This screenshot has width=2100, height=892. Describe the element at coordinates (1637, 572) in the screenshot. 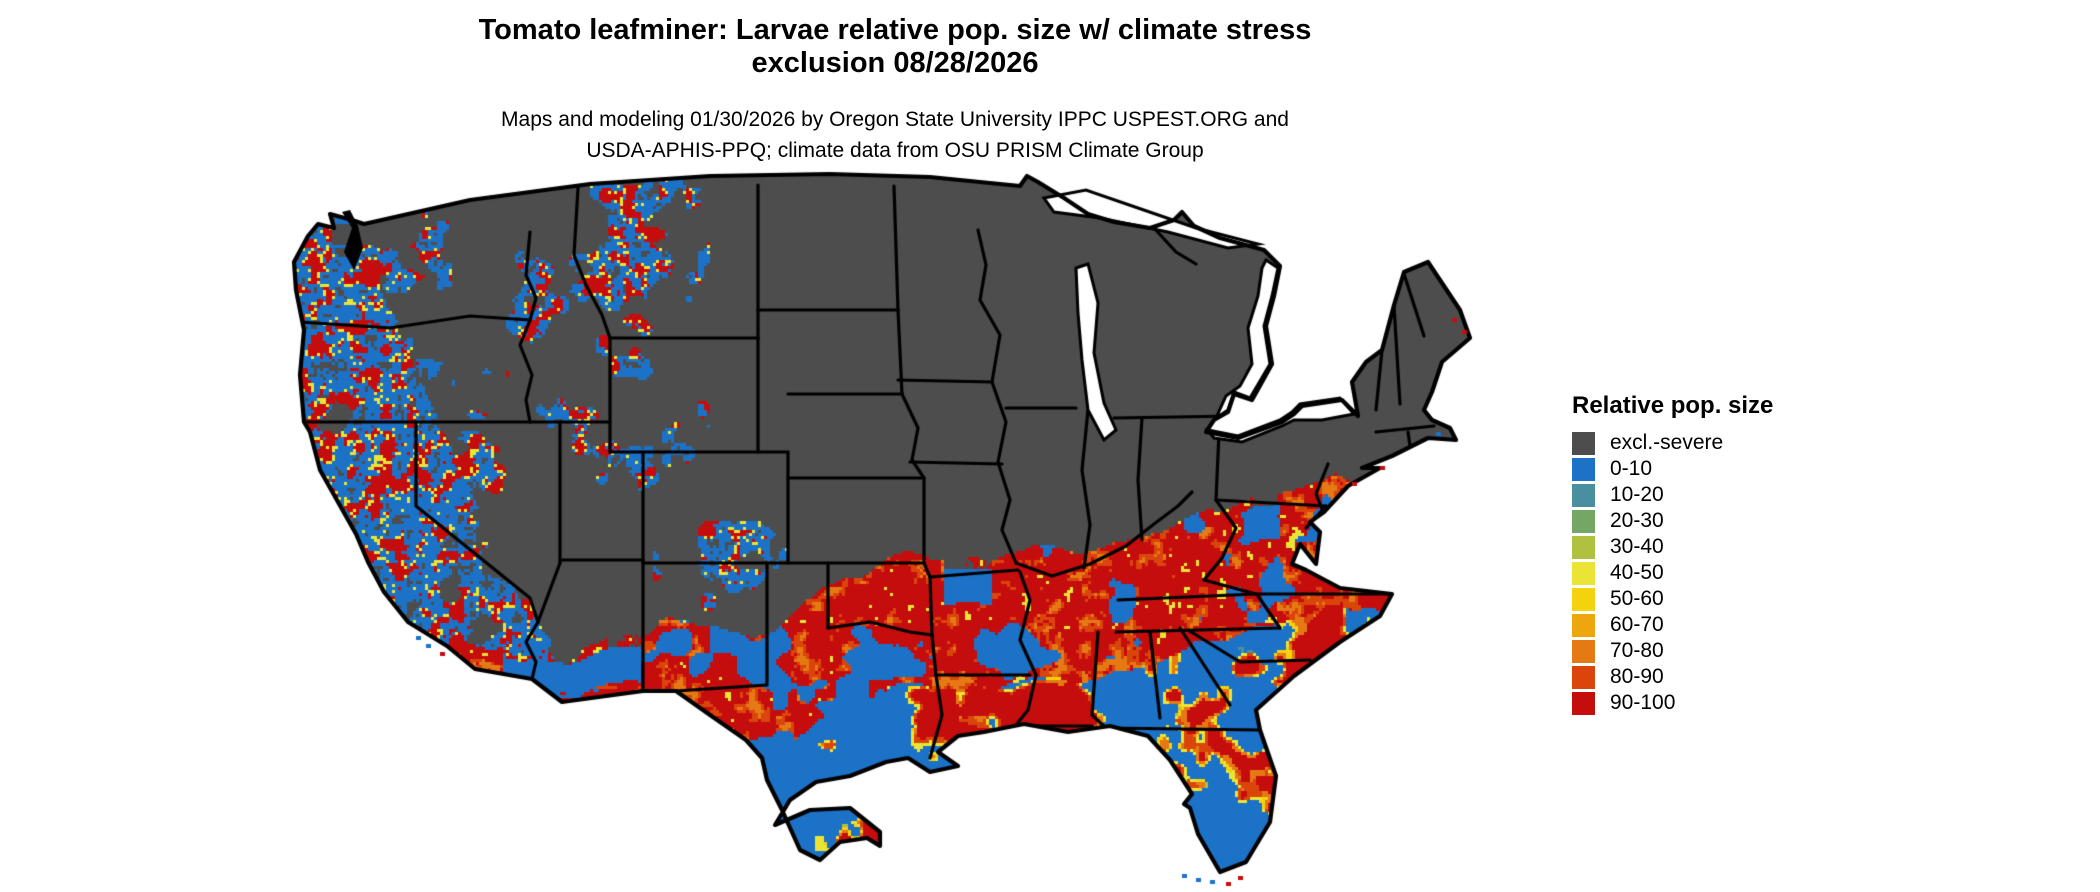

I see `legend-item-label: 40-50` at that location.